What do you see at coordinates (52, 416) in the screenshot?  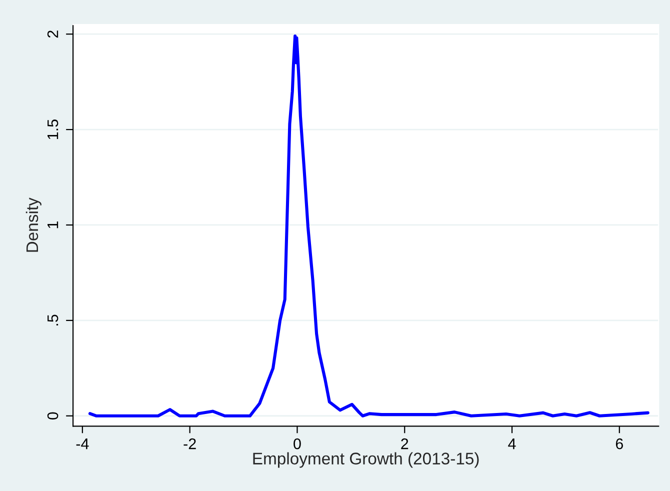 I see `y-tick-label: 0` at bounding box center [52, 416].